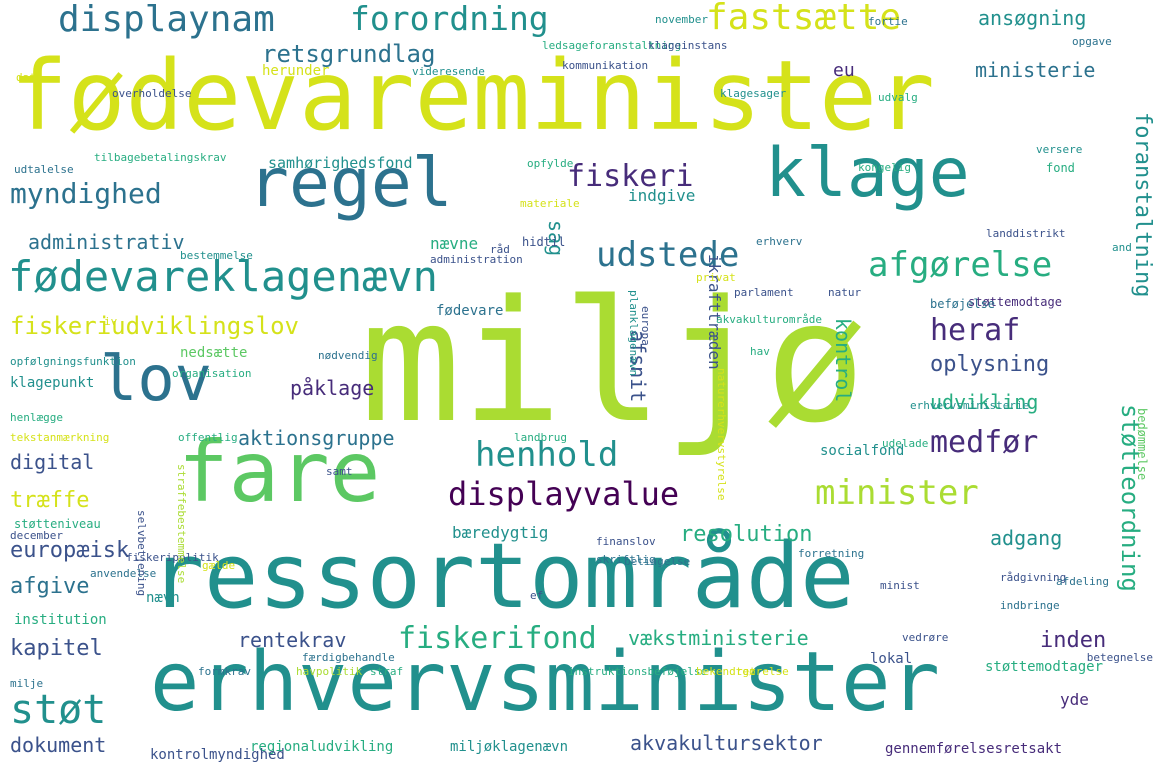  Describe the element at coordinates (746, 534) in the screenshot. I see `word-37: resolution` at that location.